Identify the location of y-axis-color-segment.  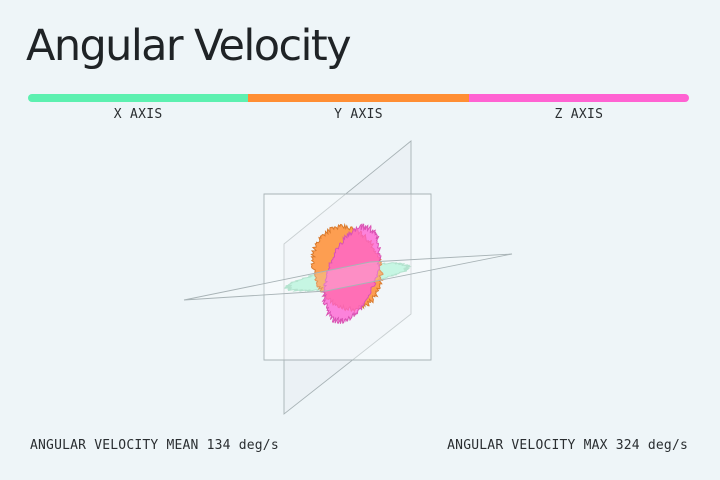
(358, 98).